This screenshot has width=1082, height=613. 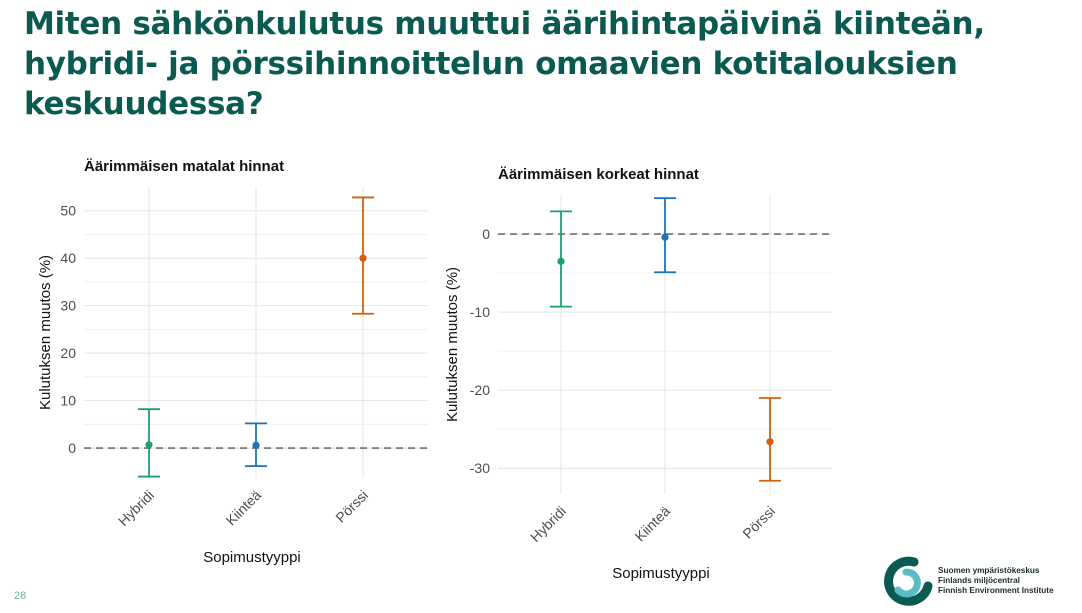 I want to click on chart1-point-Hybridi, so click(x=149, y=445).